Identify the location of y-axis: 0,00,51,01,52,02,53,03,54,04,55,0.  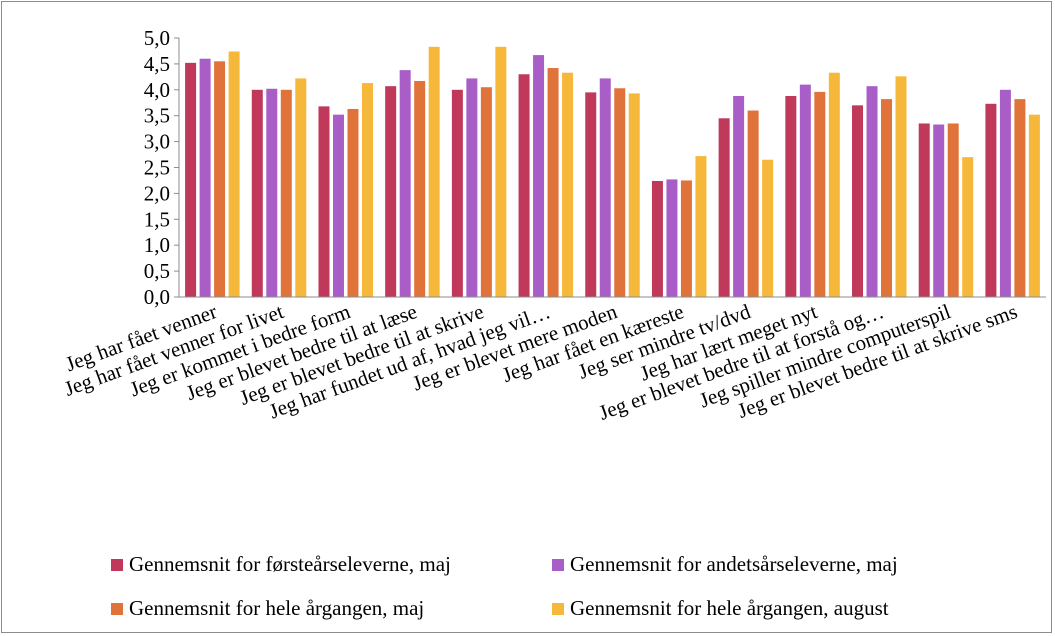
(162, 167).